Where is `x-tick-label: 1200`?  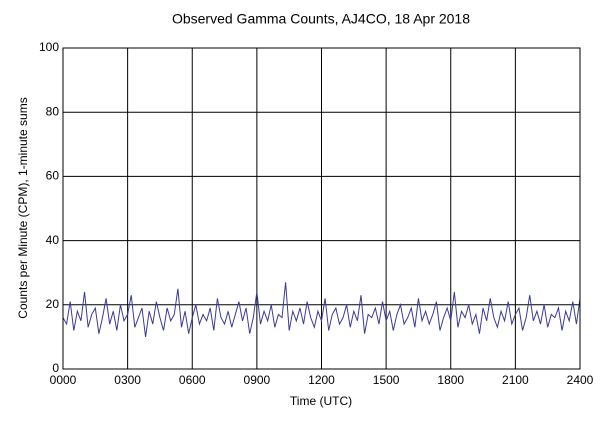 x-tick-label: 1200 is located at coordinates (321, 380).